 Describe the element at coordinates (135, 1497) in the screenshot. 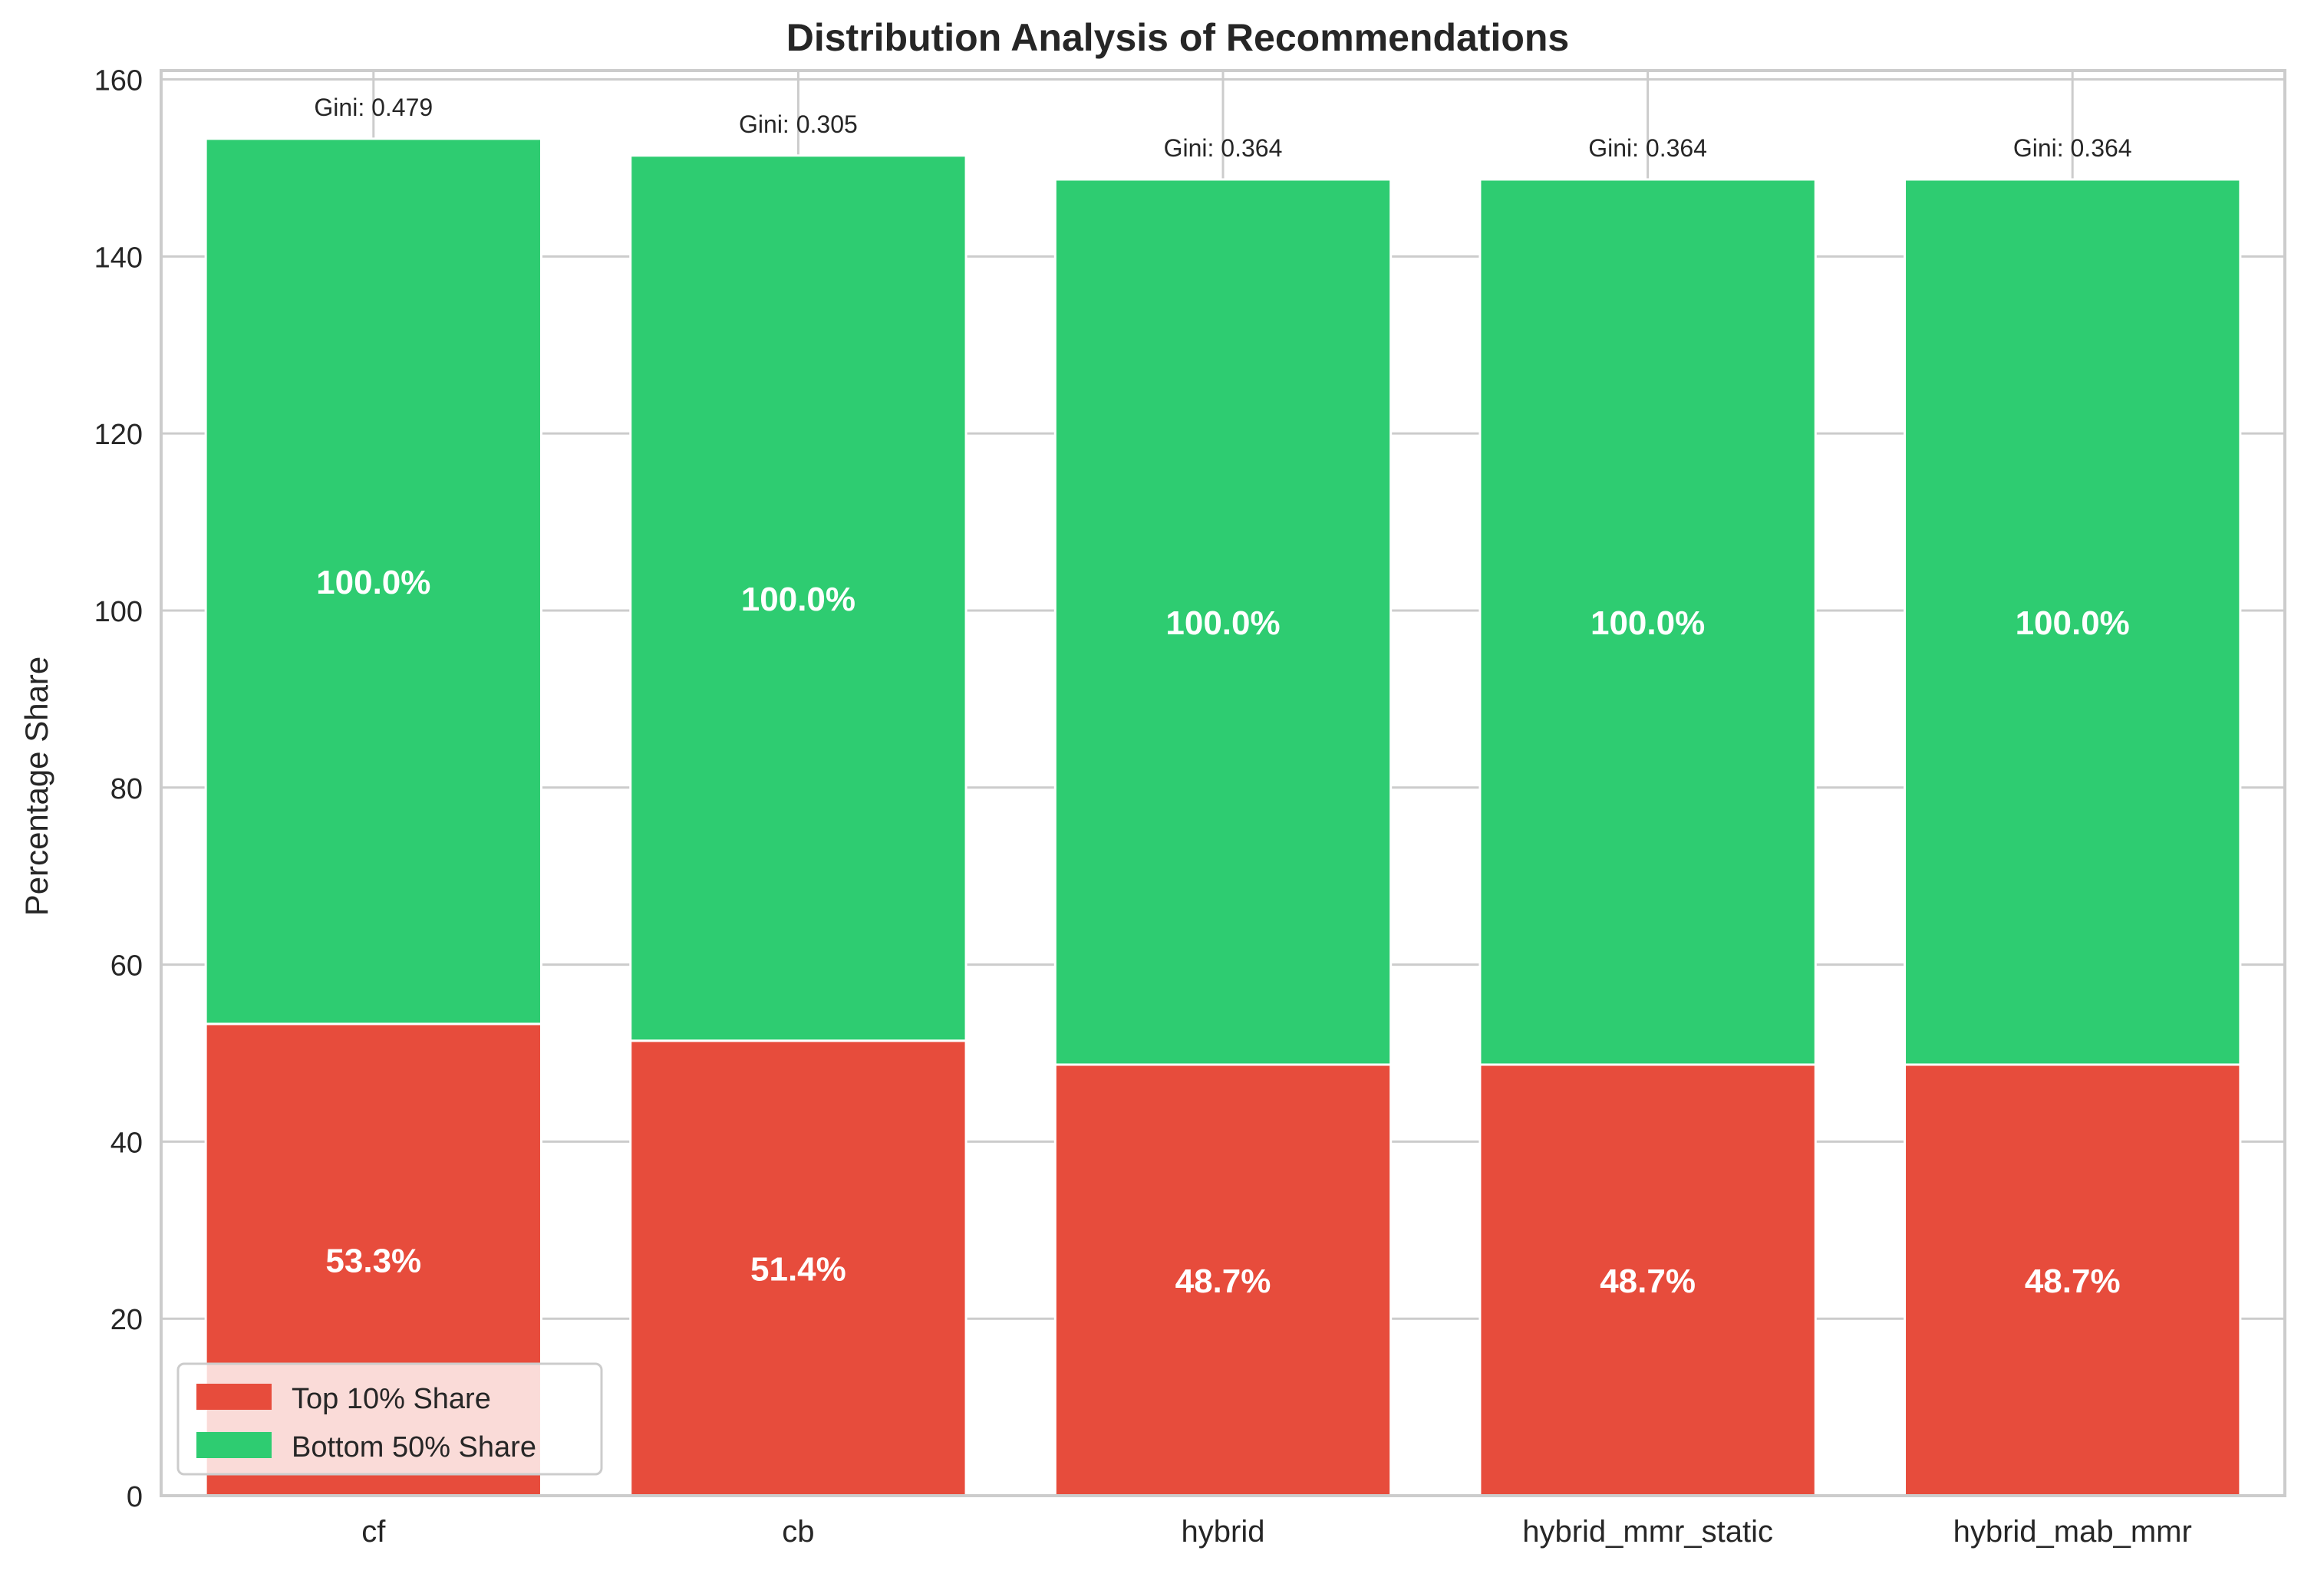

I see `y-tick-label: 0` at that location.